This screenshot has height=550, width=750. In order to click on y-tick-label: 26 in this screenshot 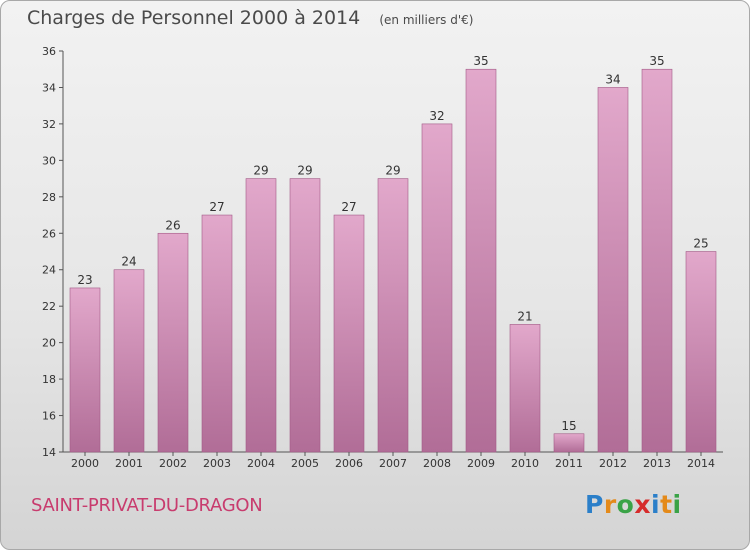, I will do `click(49, 233)`.